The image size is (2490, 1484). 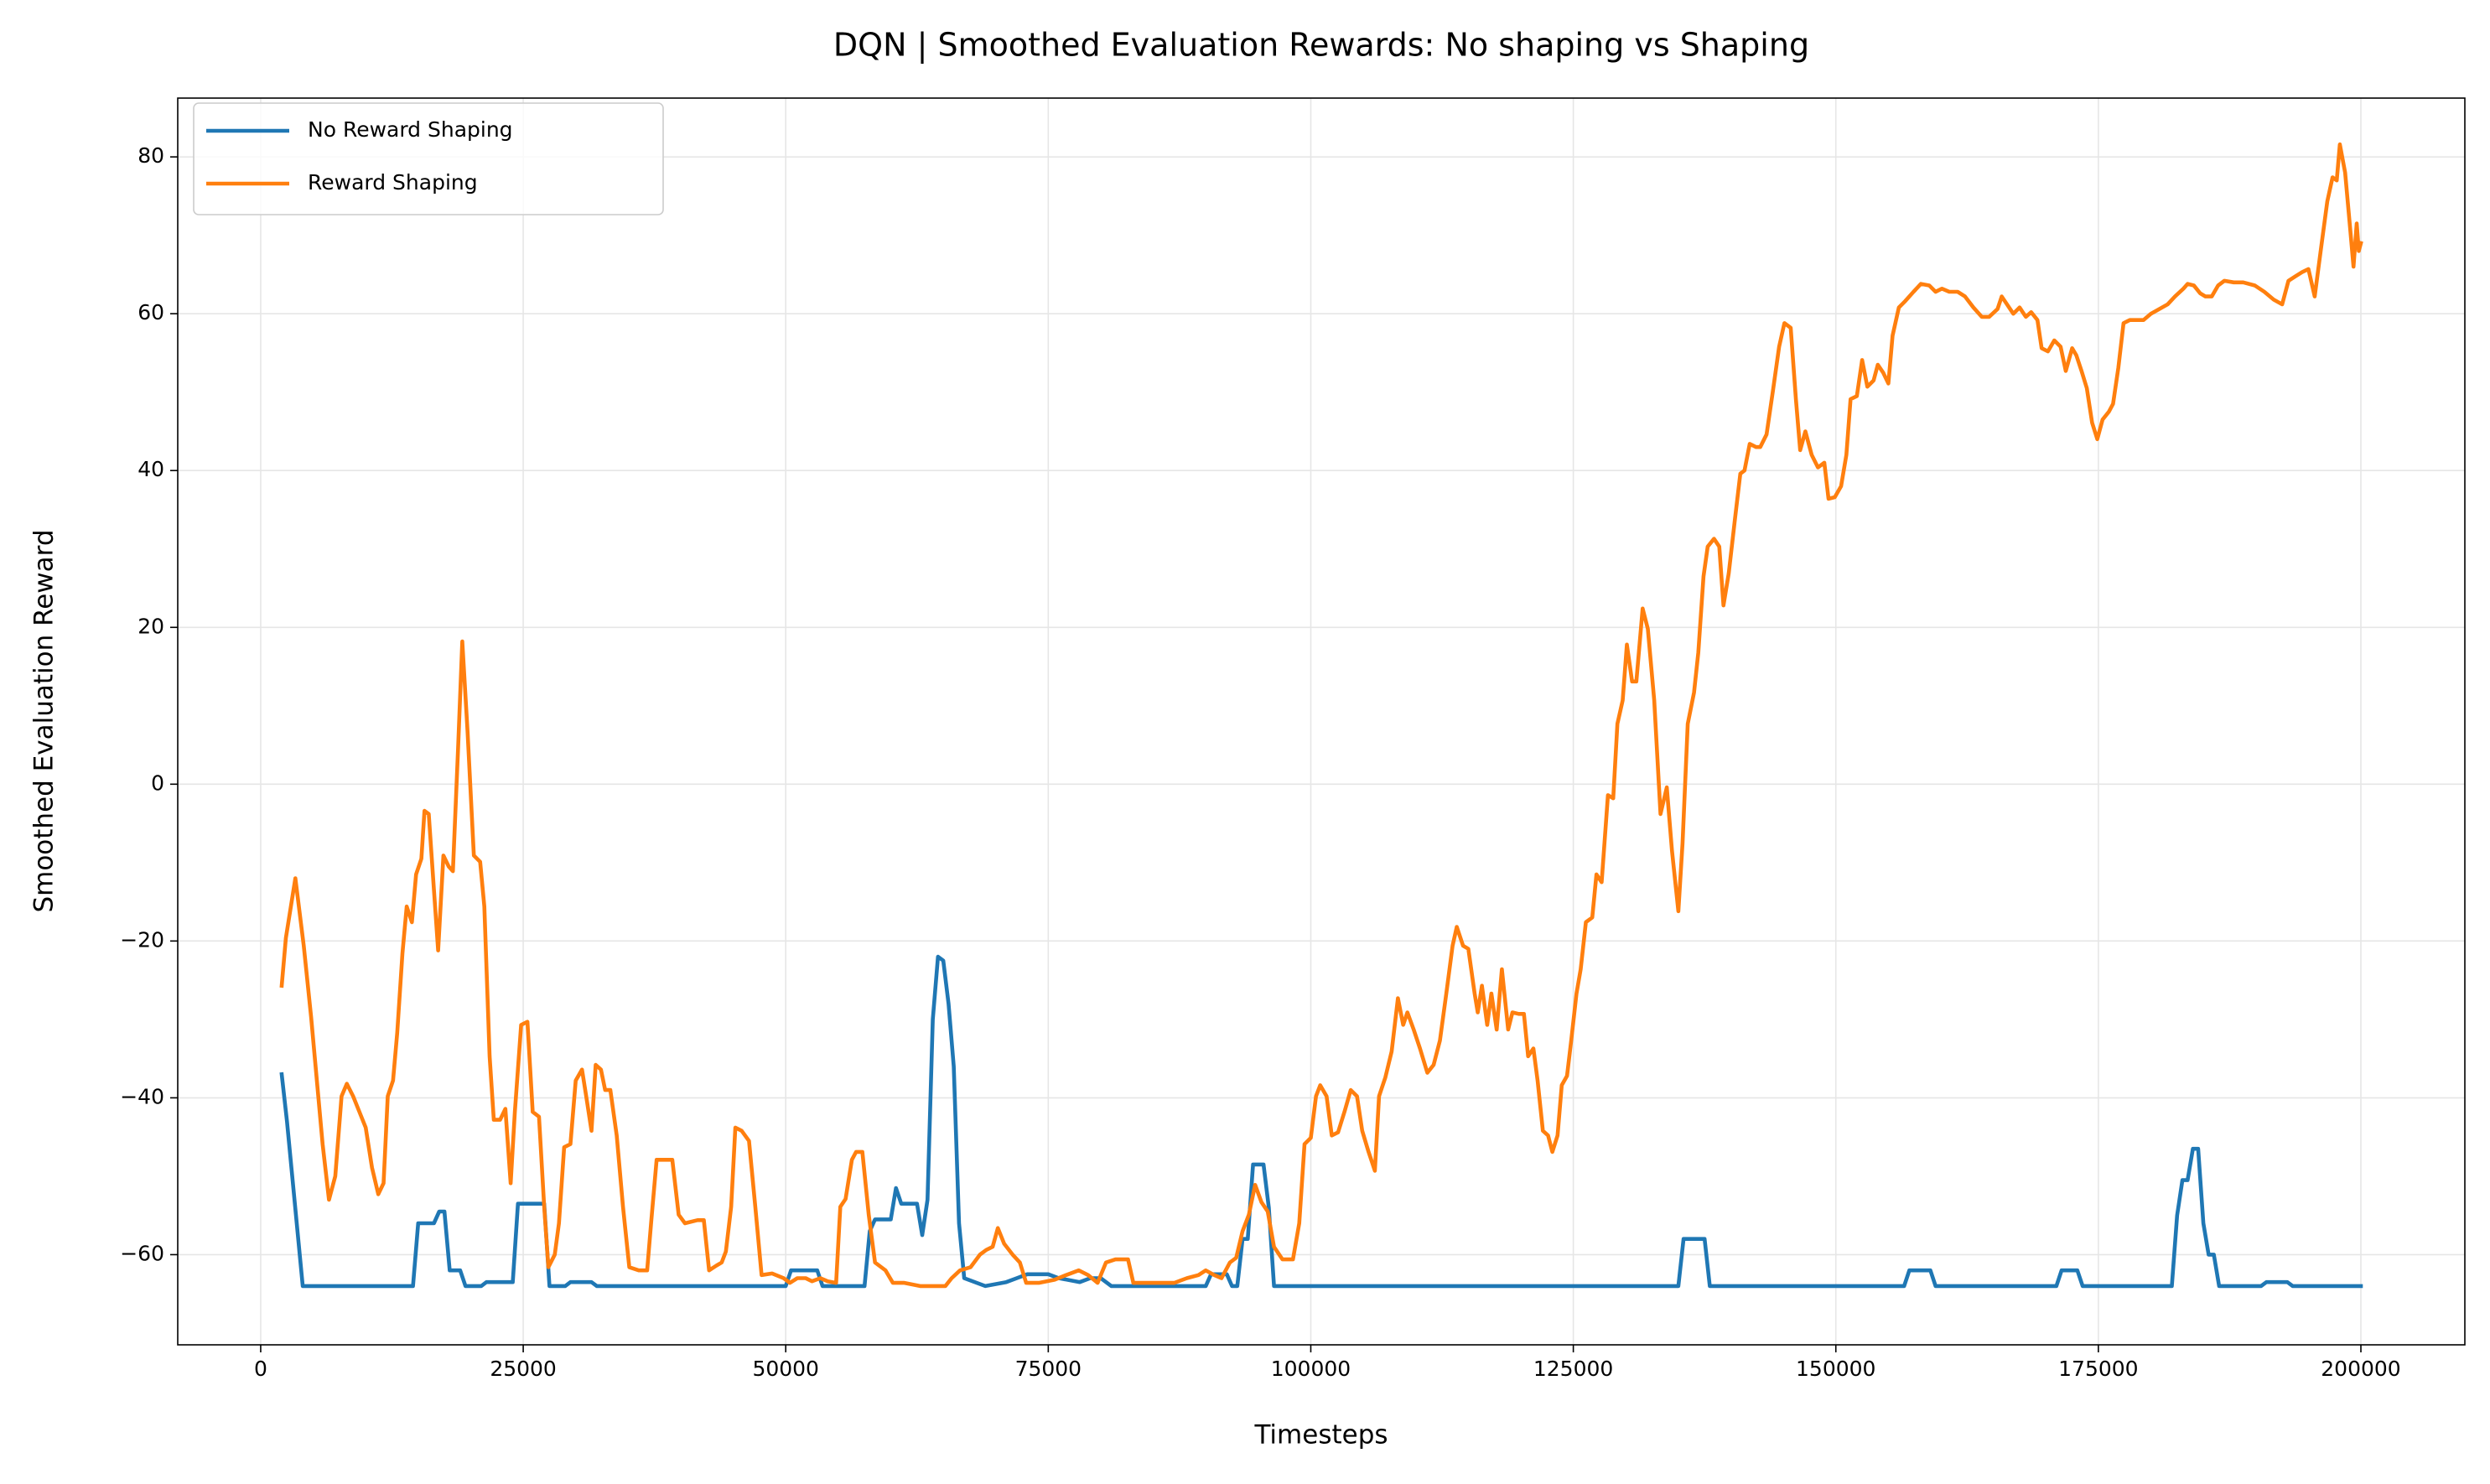 I want to click on x-tick-label: 125000, so click(x=1573, y=1369).